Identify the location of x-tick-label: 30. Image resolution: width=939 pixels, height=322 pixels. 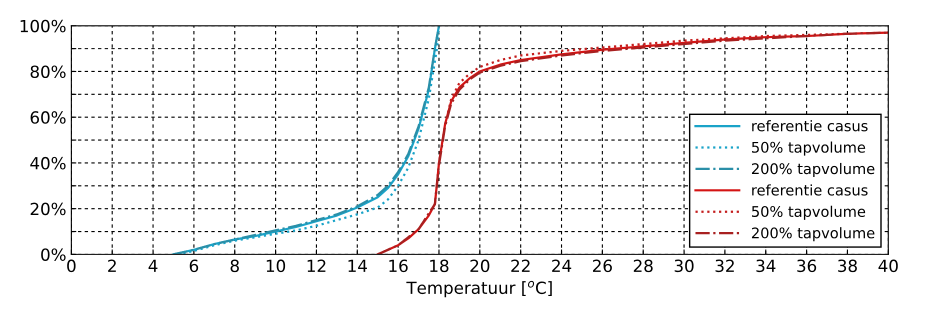
(684, 266).